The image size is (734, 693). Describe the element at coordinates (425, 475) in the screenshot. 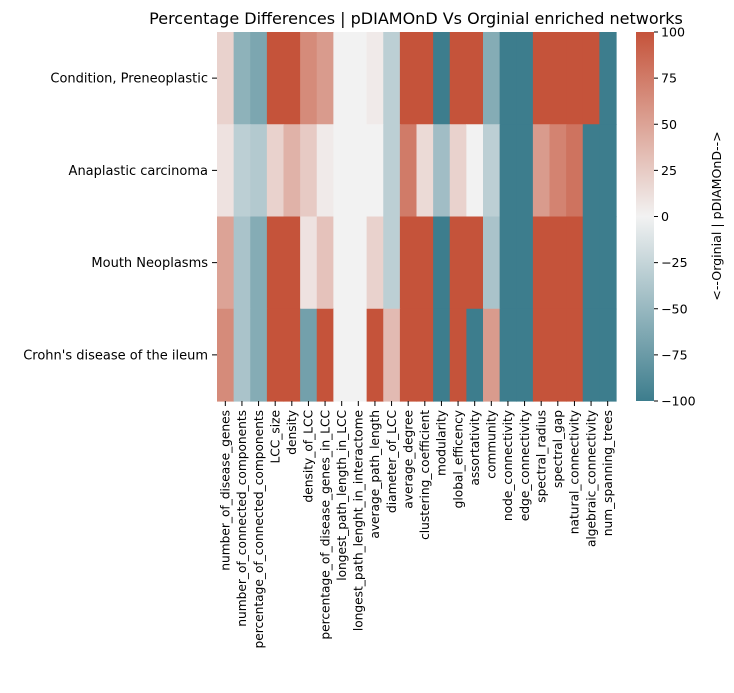

I see `column-label: clustering_coefficient` at that location.